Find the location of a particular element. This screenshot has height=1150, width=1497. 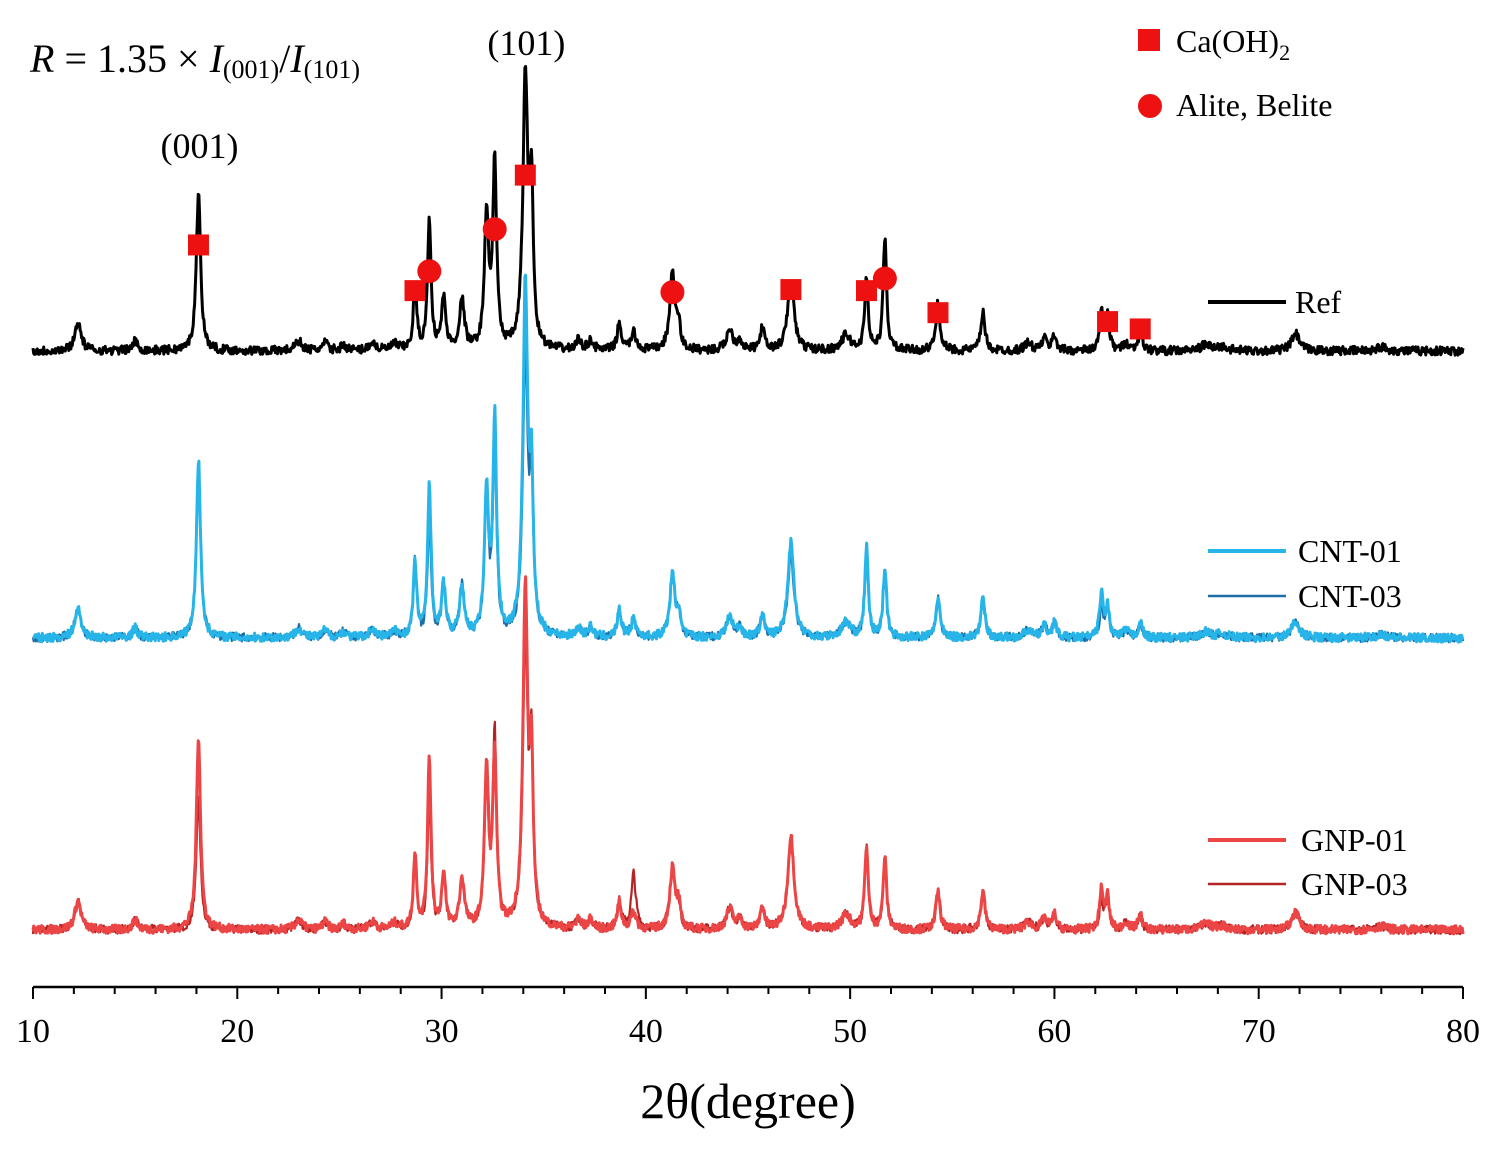

peak-annotation-layer: (001) (101) is located at coordinates (362, 94).